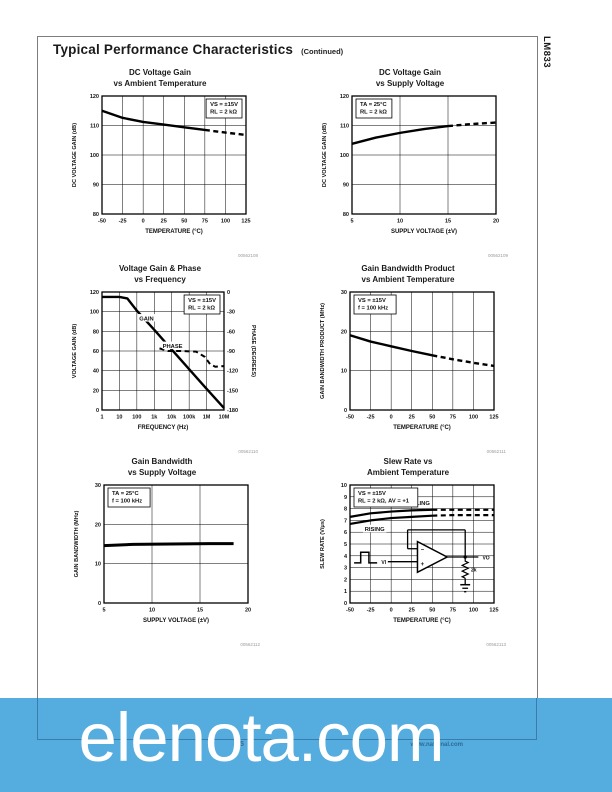  Describe the element at coordinates (287, 739) in the screenshot. I see `footer-rule` at that location.